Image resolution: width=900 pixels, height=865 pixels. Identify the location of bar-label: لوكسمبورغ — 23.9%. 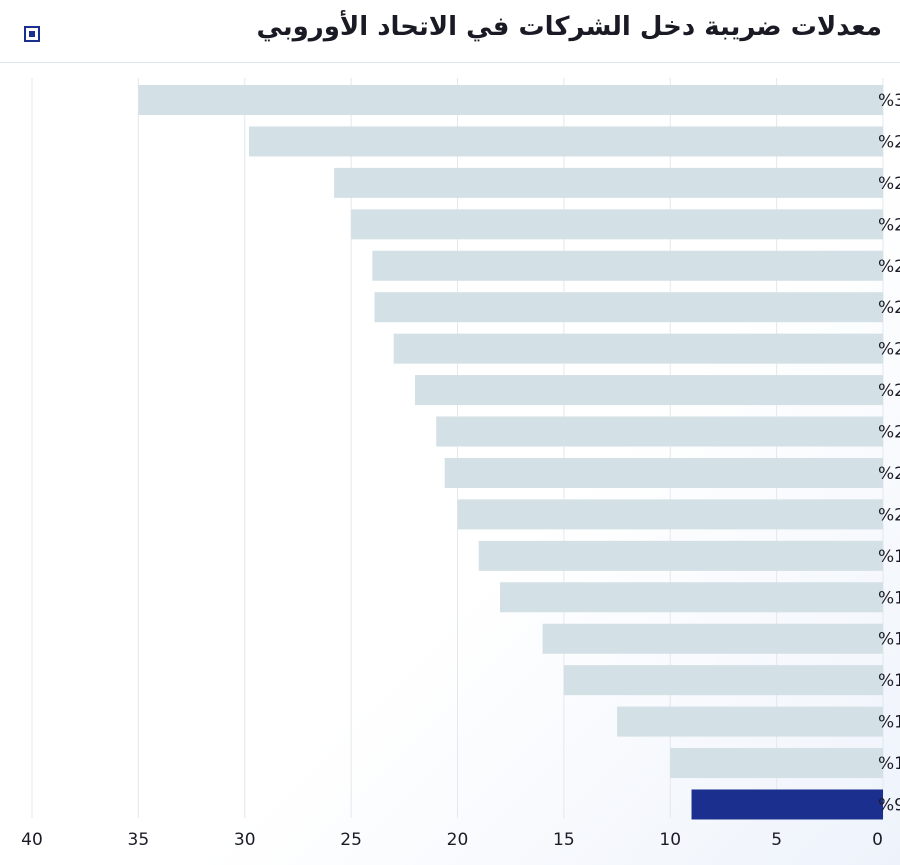
(889, 308).